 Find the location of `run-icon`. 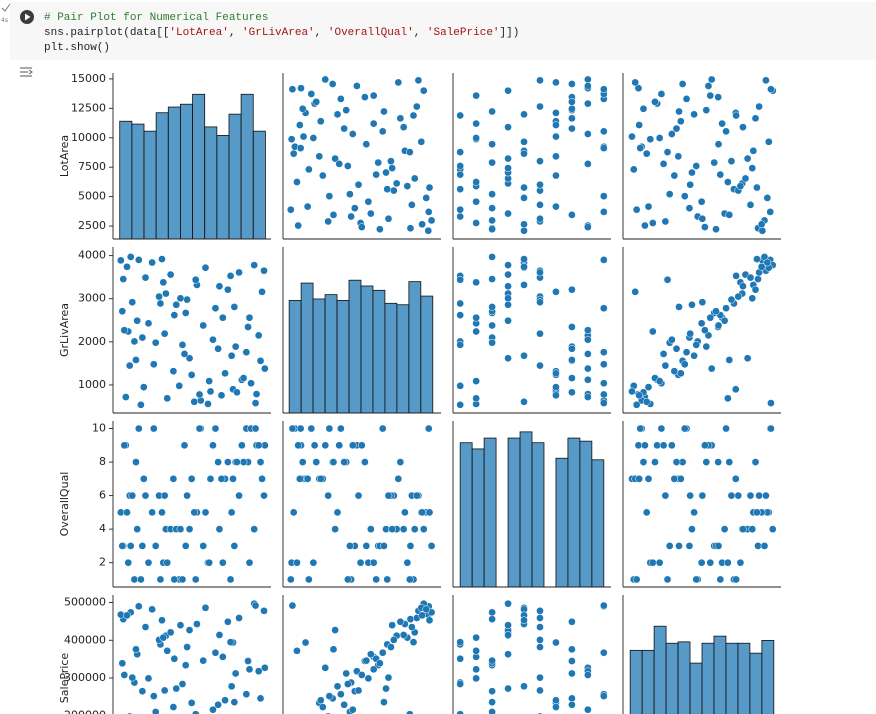

run-icon is located at coordinates (28, 17).